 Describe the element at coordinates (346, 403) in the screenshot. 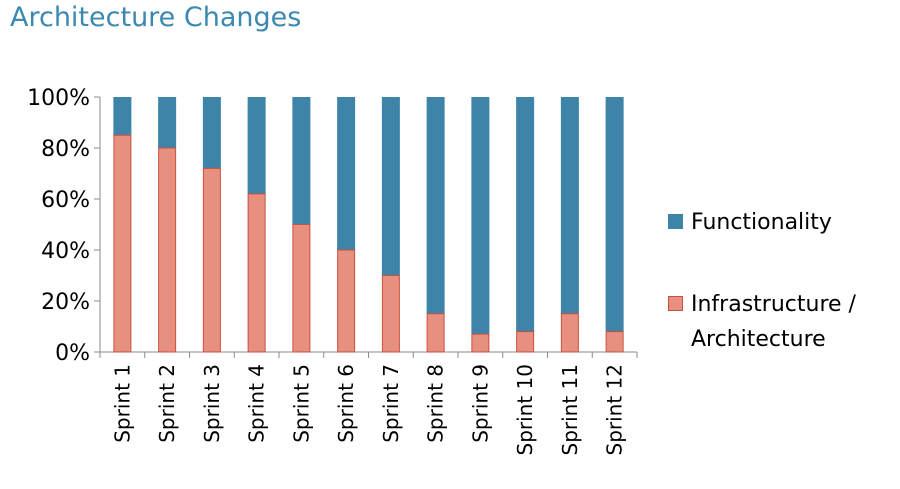

I see `x-tick-label: Sprint 6` at that location.